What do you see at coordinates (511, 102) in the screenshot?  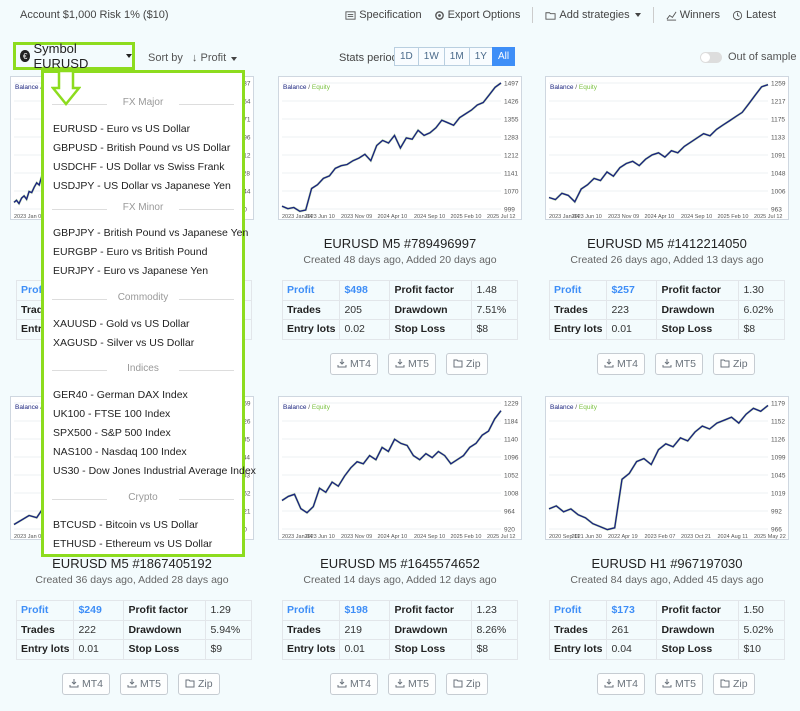 I see `y-tick-label: 1426` at bounding box center [511, 102].